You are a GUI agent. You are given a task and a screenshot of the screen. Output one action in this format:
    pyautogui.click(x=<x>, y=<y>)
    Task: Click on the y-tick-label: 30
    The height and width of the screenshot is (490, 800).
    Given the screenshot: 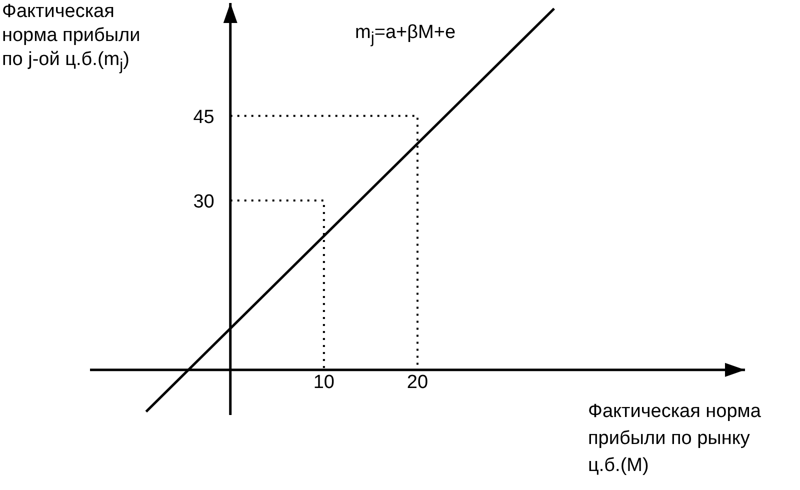 What is the action you would take?
    pyautogui.click(x=203, y=202)
    